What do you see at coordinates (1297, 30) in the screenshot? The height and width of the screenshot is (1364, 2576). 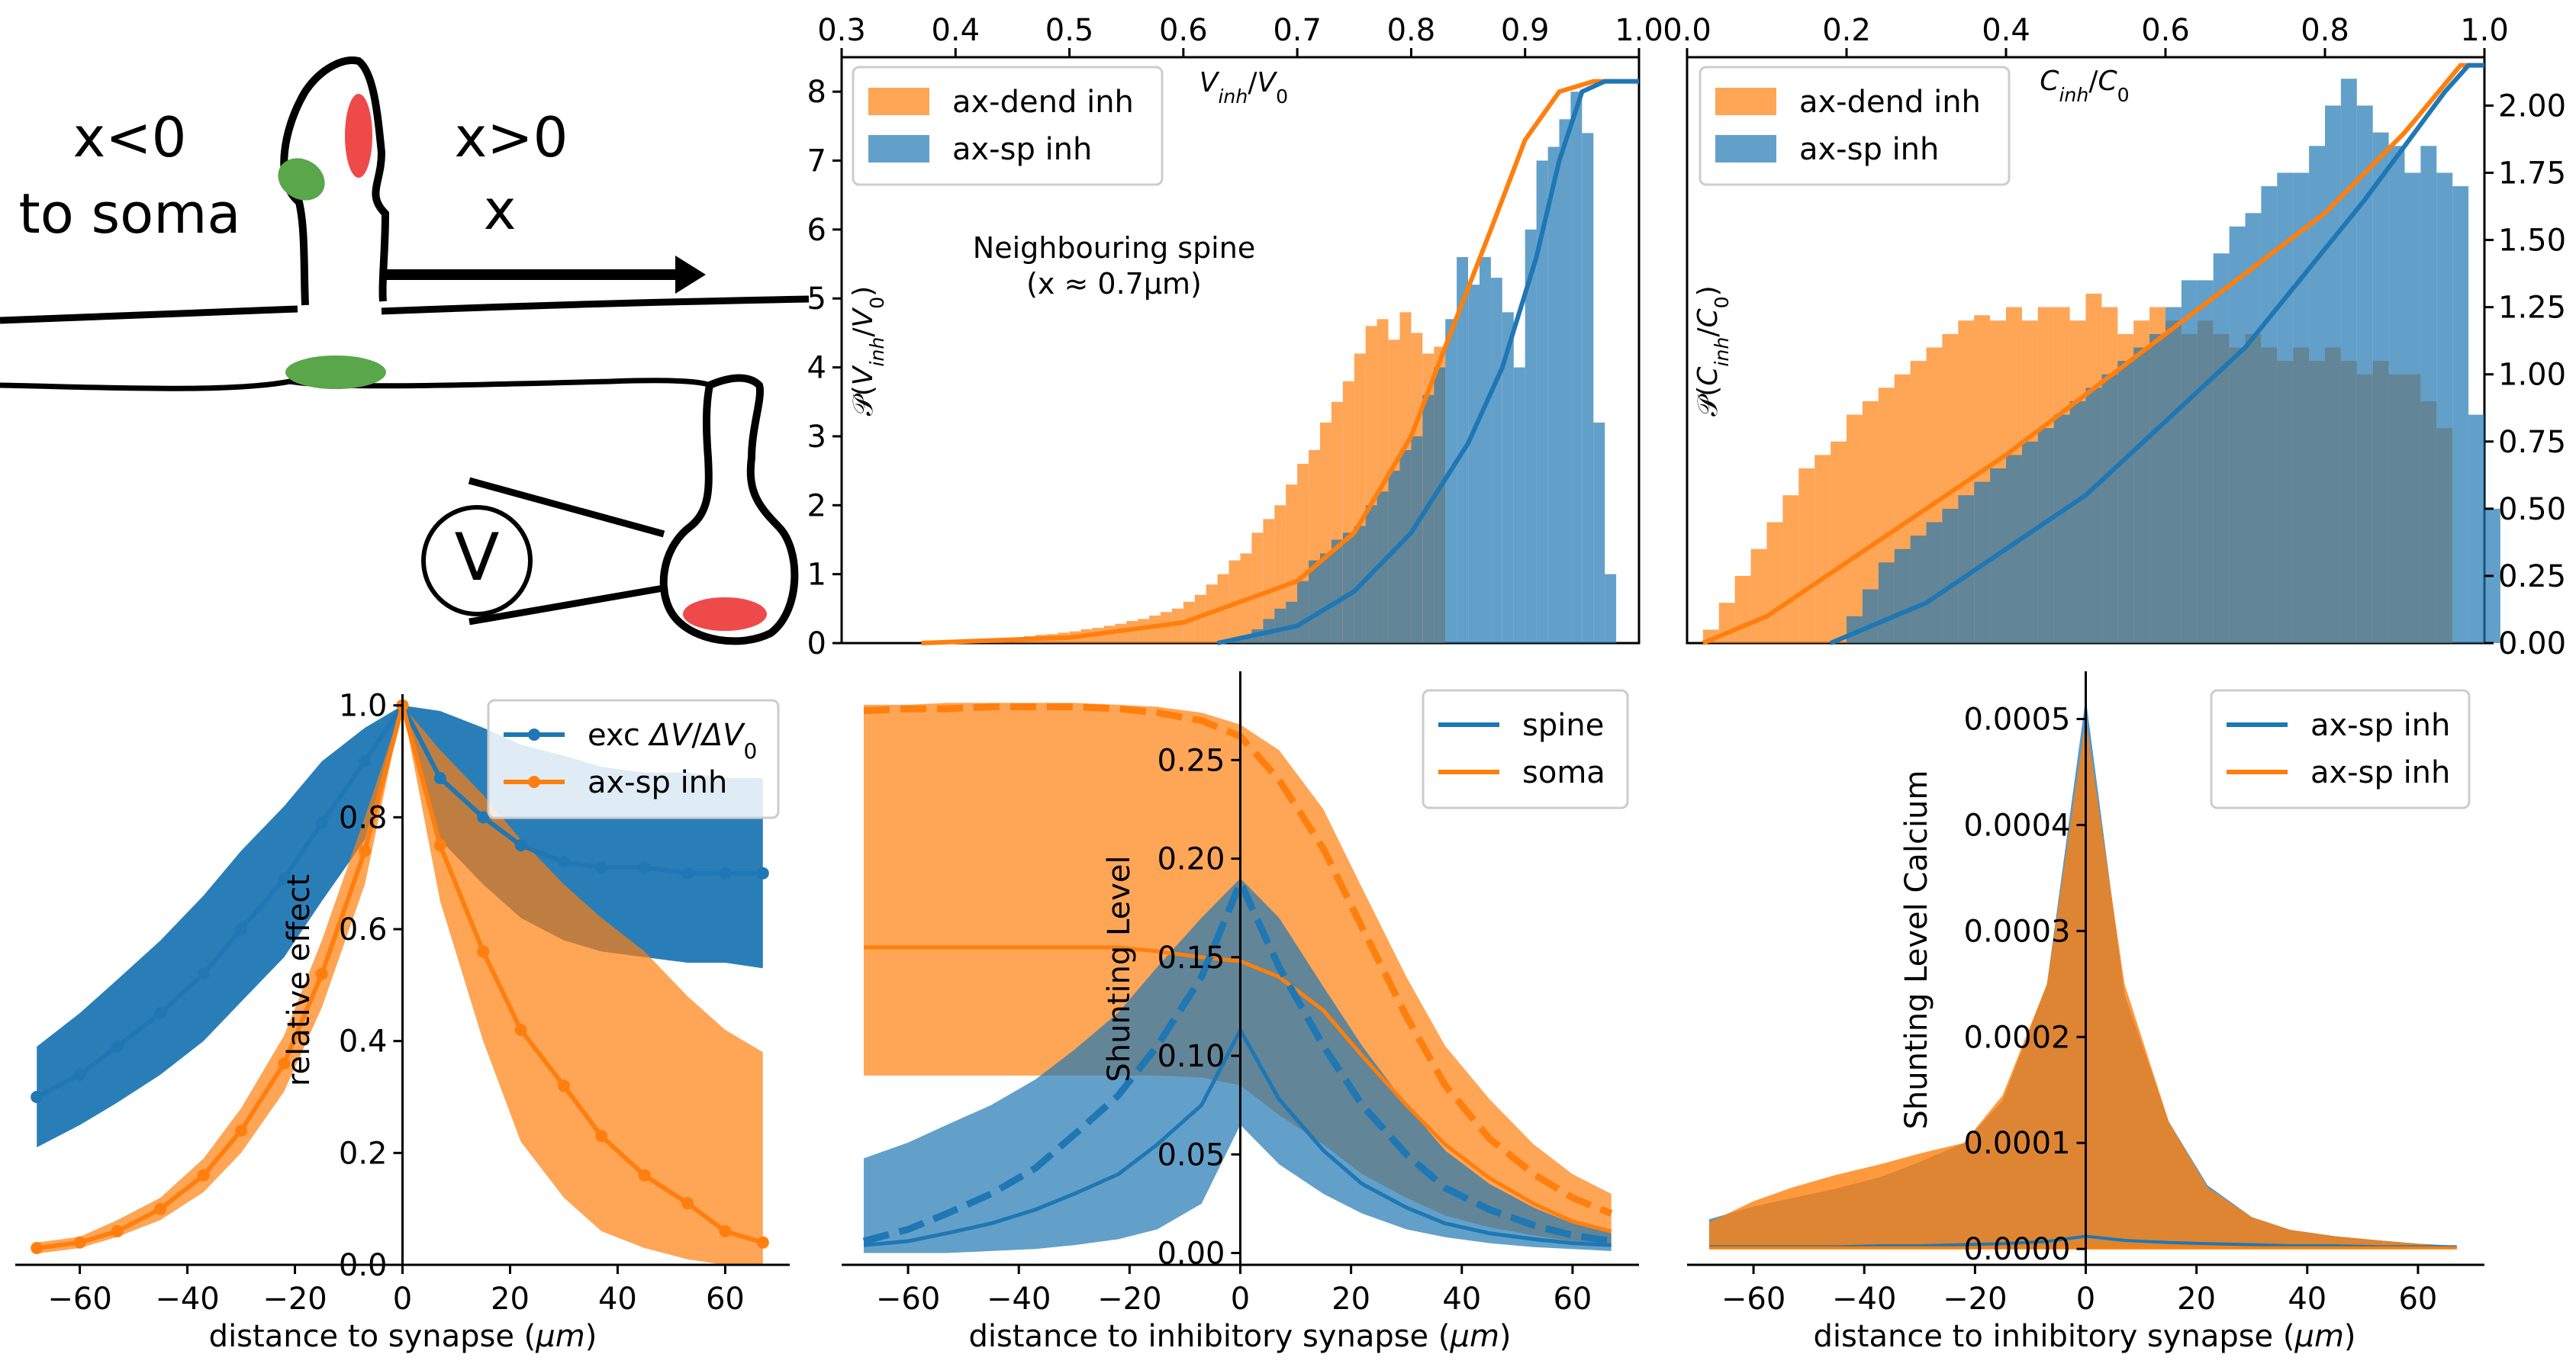 I see `hist-v-xtick-label: 0.7` at bounding box center [1297, 30].